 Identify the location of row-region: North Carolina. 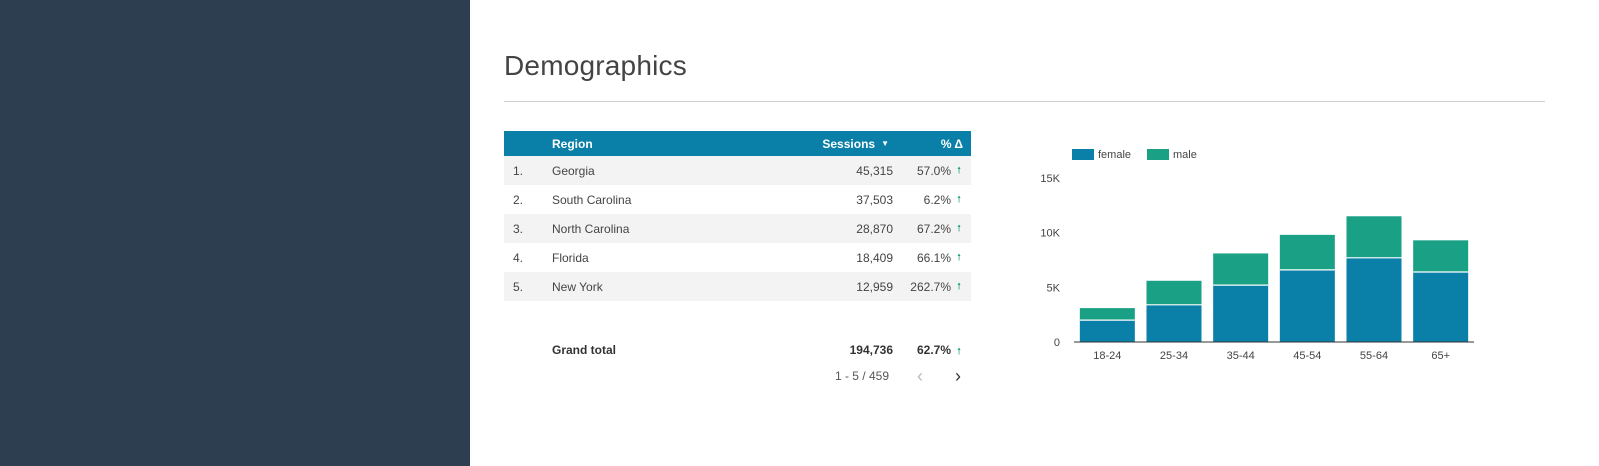
(591, 228).